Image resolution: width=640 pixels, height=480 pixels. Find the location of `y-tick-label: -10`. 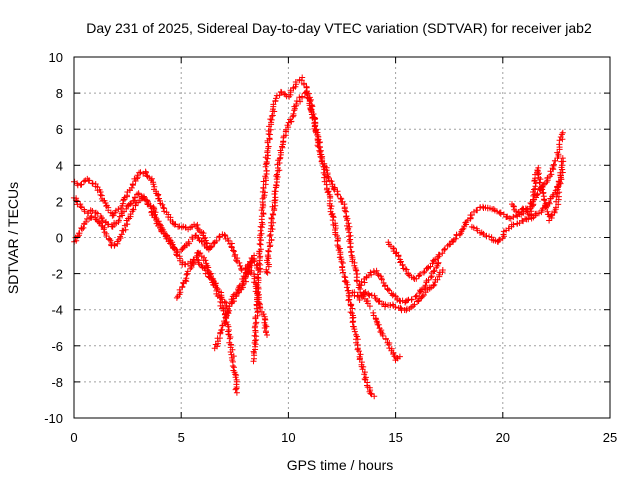

y-tick-label: -10 is located at coordinates (53, 418).